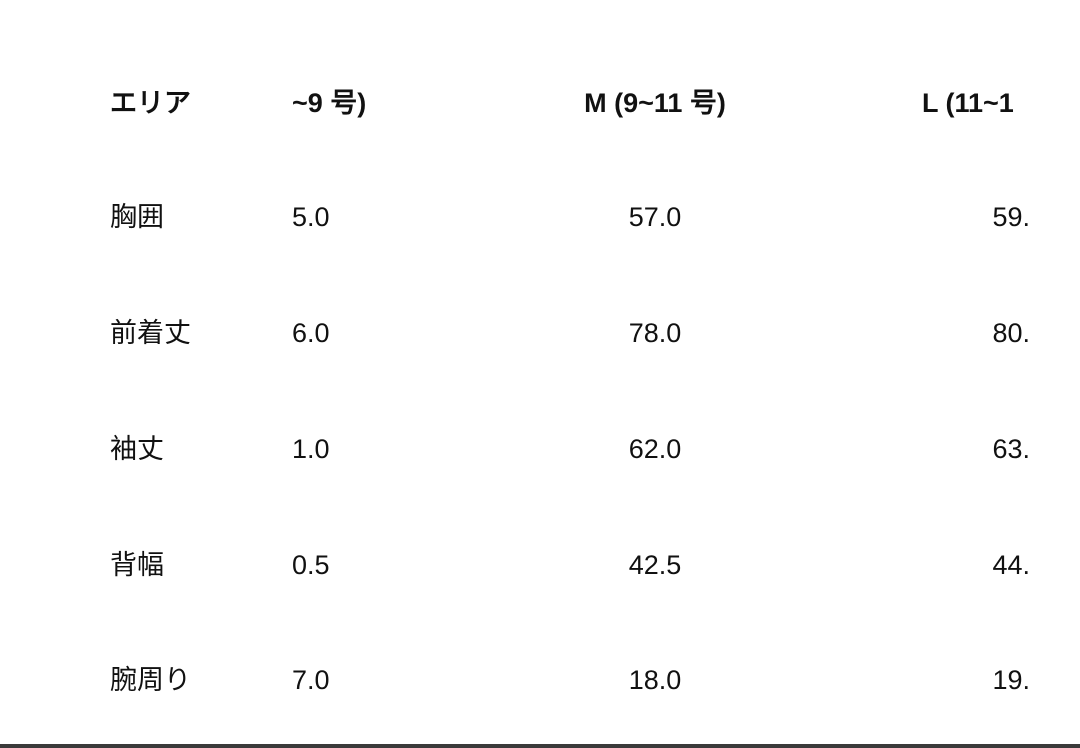 This screenshot has width=1080, height=748. What do you see at coordinates (311, 217) in the screenshot?
I see `cell-s: 5.0` at bounding box center [311, 217].